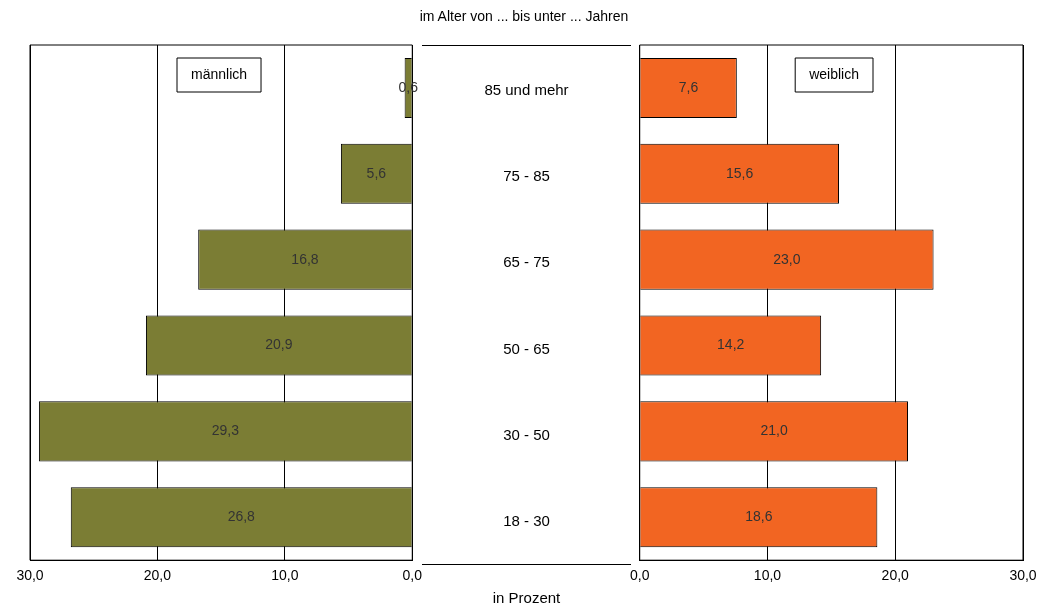  Describe the element at coordinates (279, 344) in the screenshot. I see `data-label: 20,9` at that location.